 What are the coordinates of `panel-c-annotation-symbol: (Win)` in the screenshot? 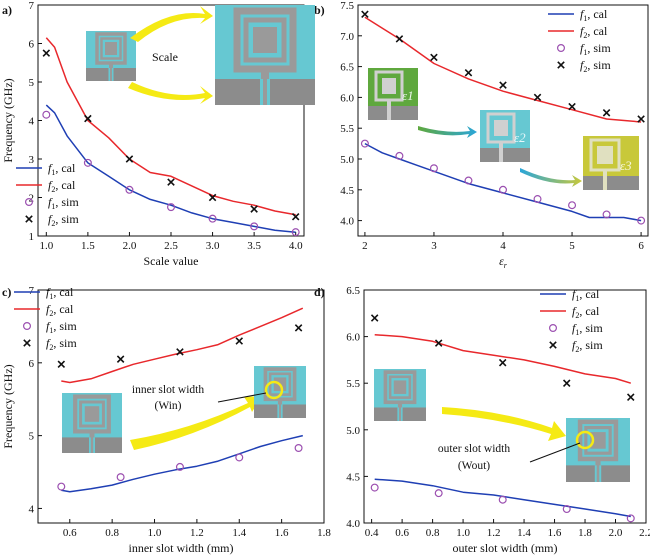 It's located at (168, 406).